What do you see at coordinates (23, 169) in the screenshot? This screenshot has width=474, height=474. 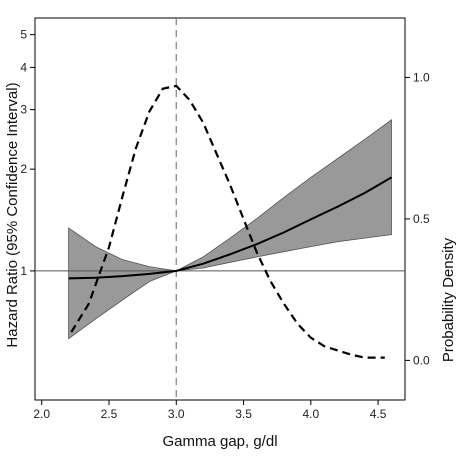 I see `y-left-tick-label: 2` at bounding box center [23, 169].